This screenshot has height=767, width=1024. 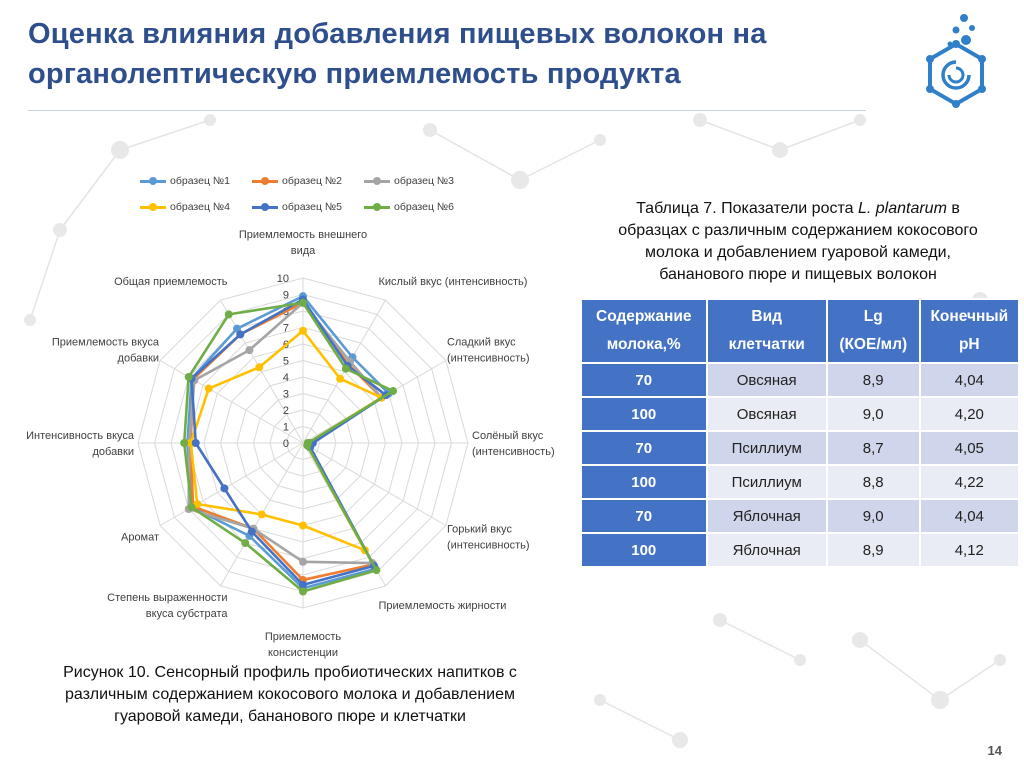 What do you see at coordinates (969, 414) in the screenshot?
I see `table-cell: 4,20` at bounding box center [969, 414].